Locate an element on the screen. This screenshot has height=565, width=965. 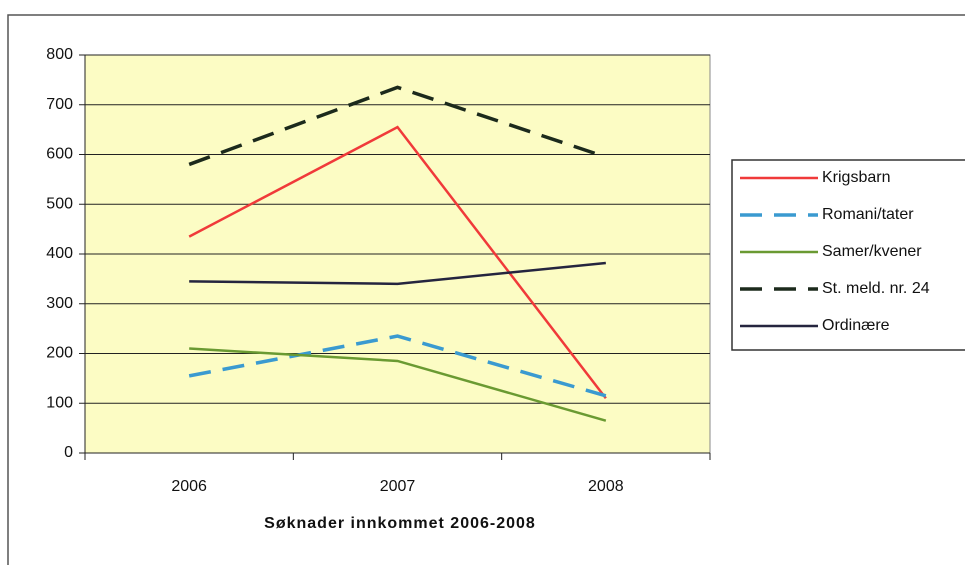
y-tick-label: 400 is located at coordinates (59, 253).